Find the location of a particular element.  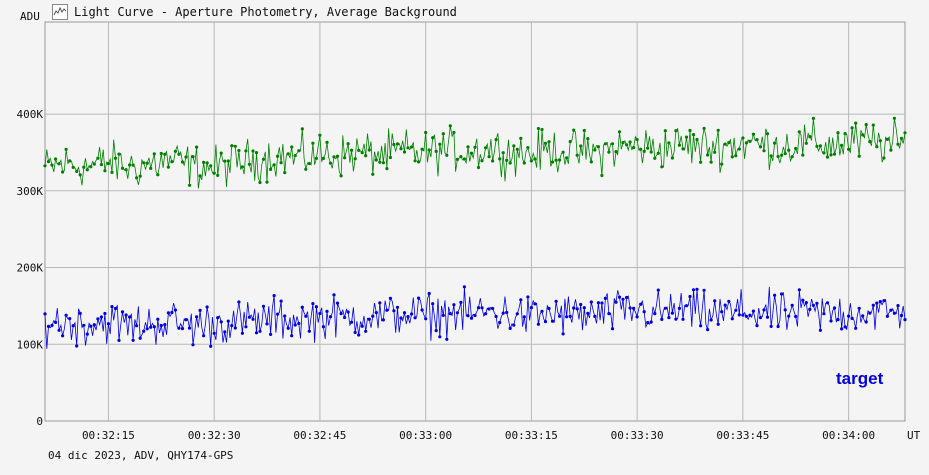

x-tick-label: 00:33:30 is located at coordinates (637, 435).